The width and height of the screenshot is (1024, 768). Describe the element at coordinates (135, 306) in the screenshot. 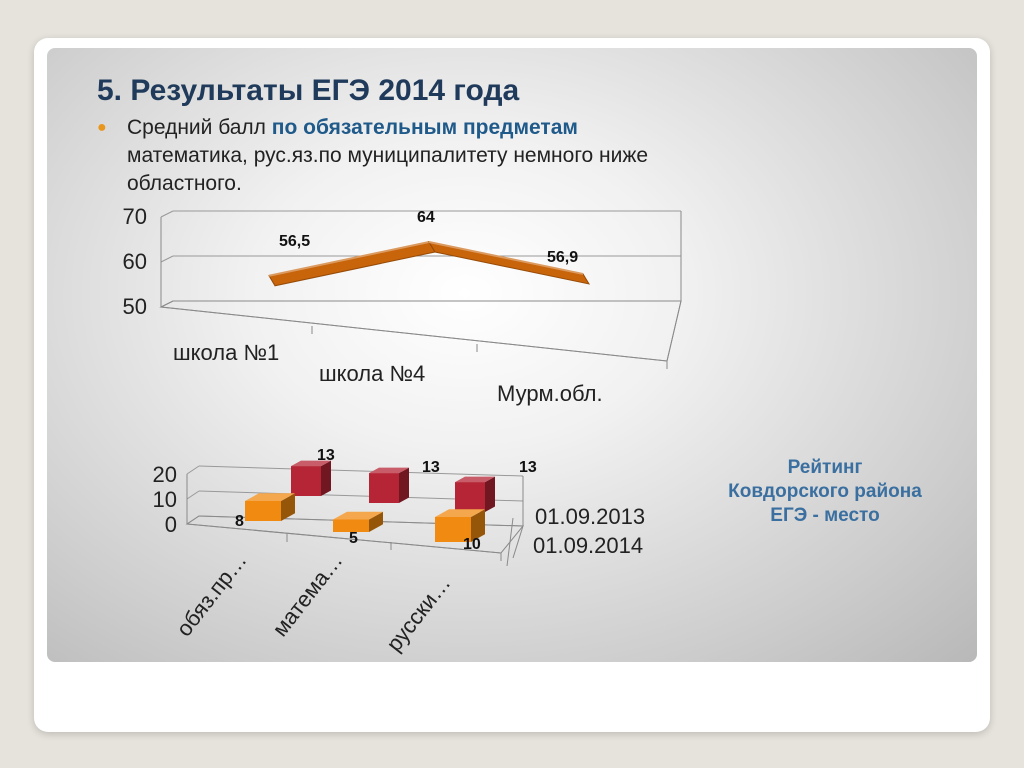

I see `y-tick-label: 50` at that location.